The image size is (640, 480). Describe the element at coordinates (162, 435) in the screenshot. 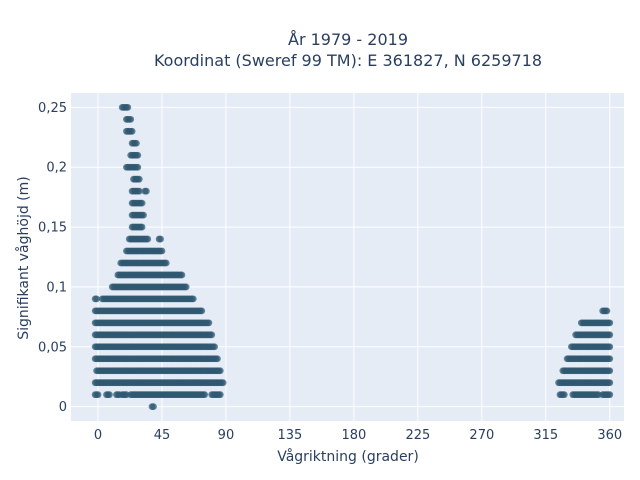

I see `x-tick-label: 45` at that location.